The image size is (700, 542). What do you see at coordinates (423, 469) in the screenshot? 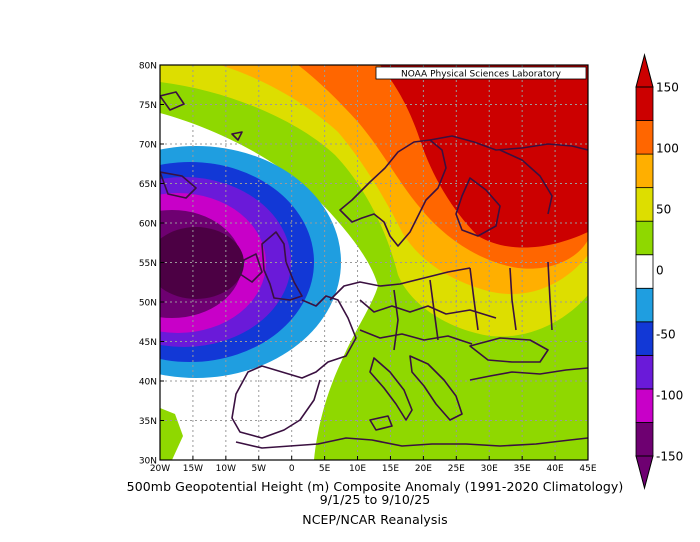
I see `lon-label: 20E` at bounding box center [423, 469].